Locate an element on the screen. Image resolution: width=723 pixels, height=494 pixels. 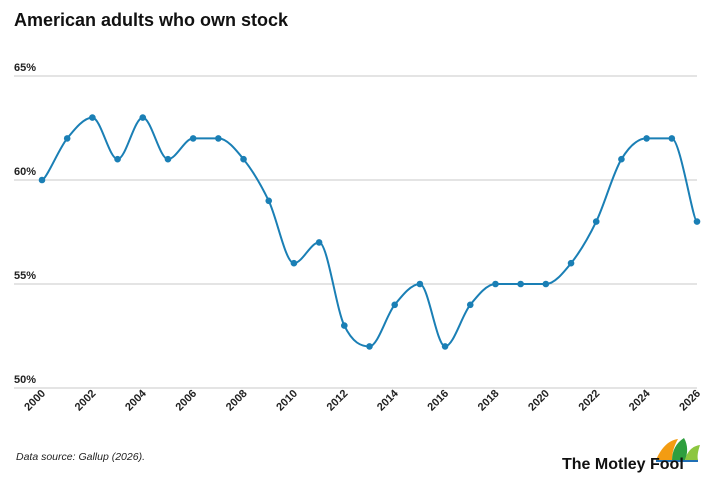
x-tick-label: 2012 is located at coordinates (338, 401).